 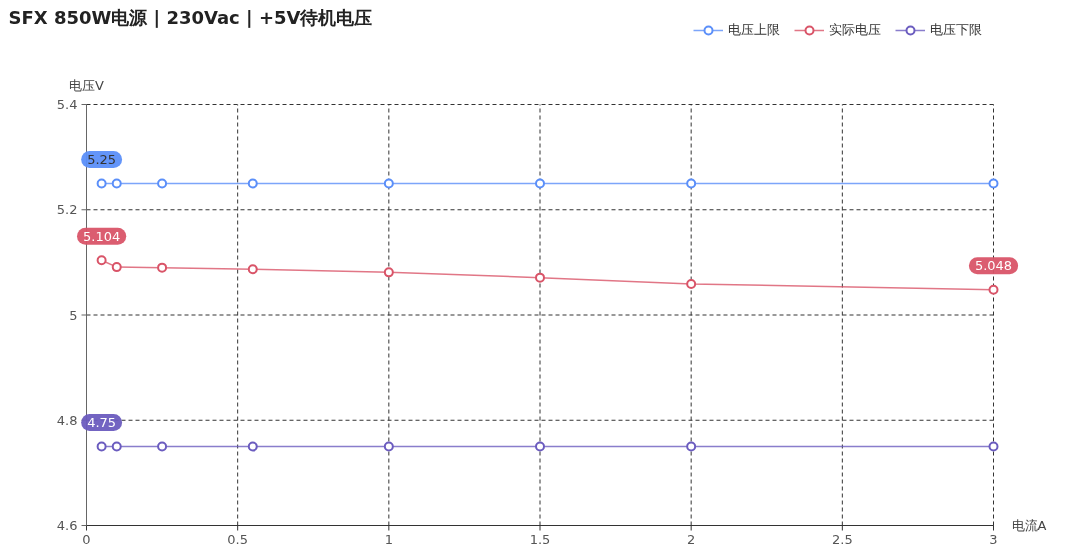 I want to click on x-tick-label: 1.5, so click(x=540, y=539).